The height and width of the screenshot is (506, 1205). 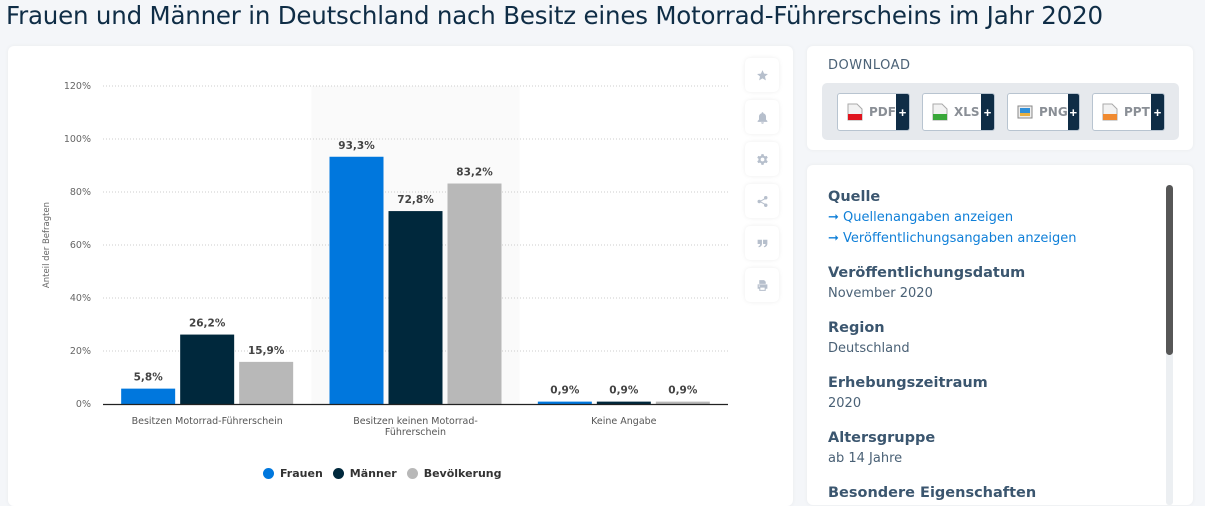 I want to click on download-title: DOWNLOAD, so click(x=869, y=65).